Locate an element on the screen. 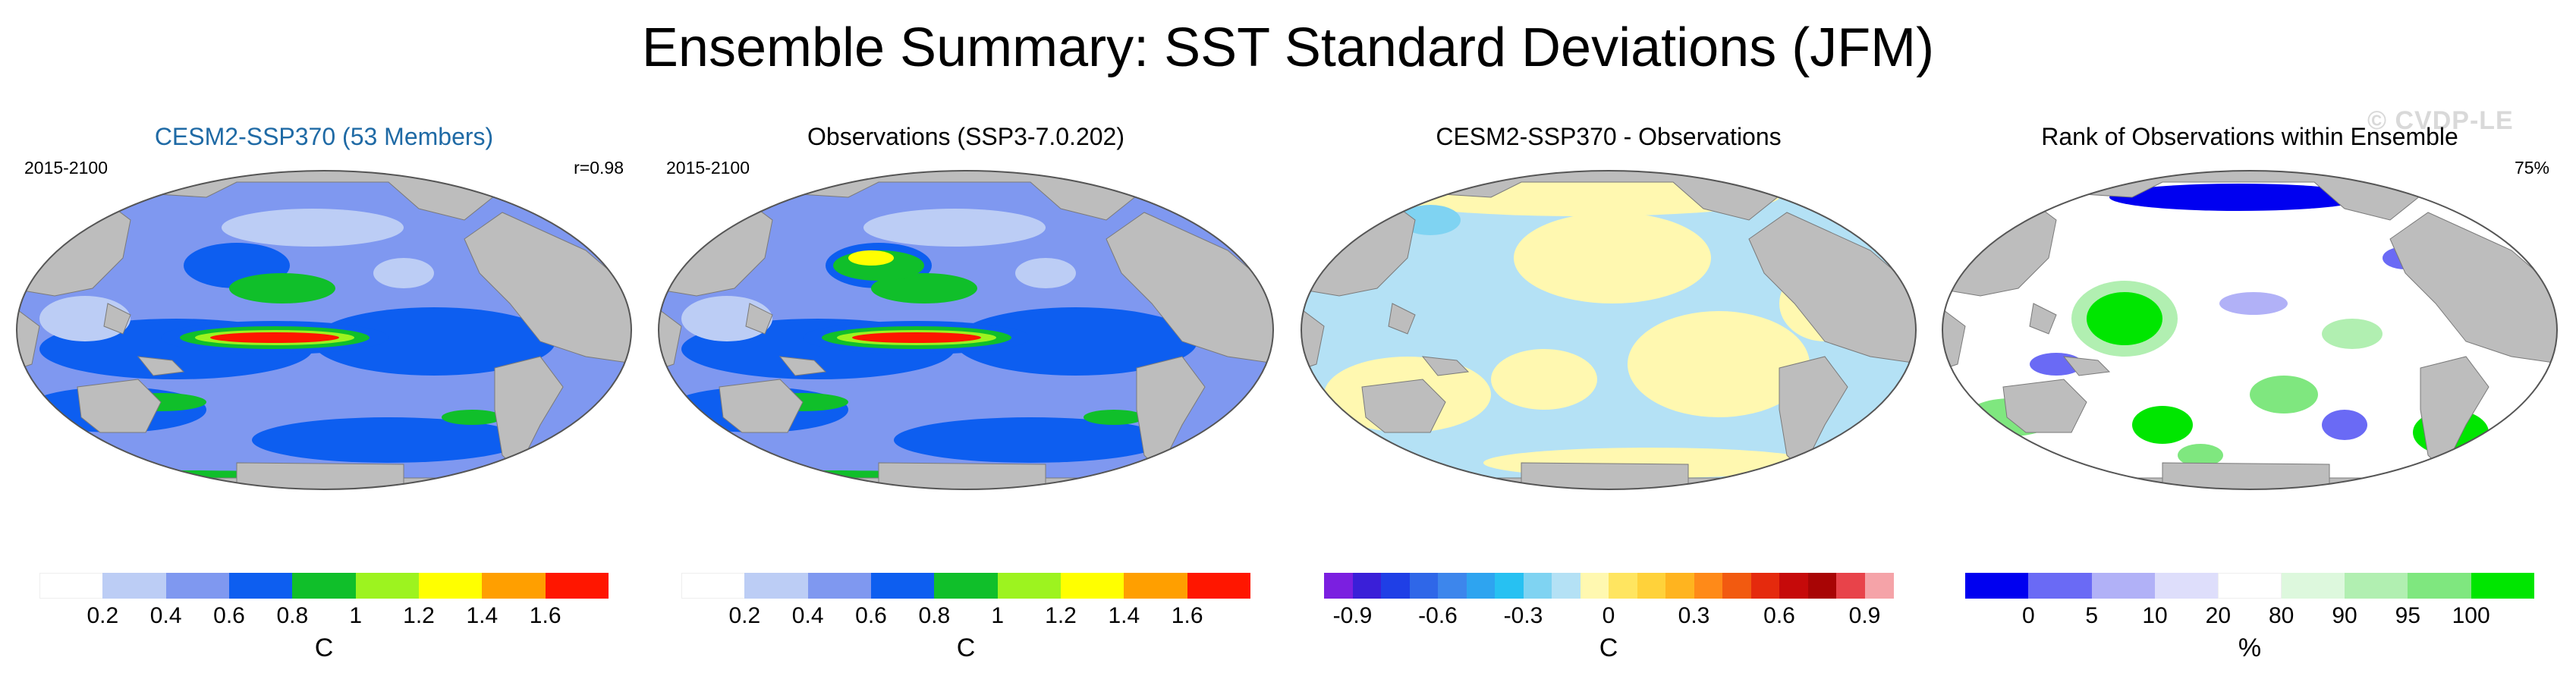 This screenshot has height=676, width=2576. panel-title: Rank of Observations within Ensemble is located at coordinates (2249, 136).